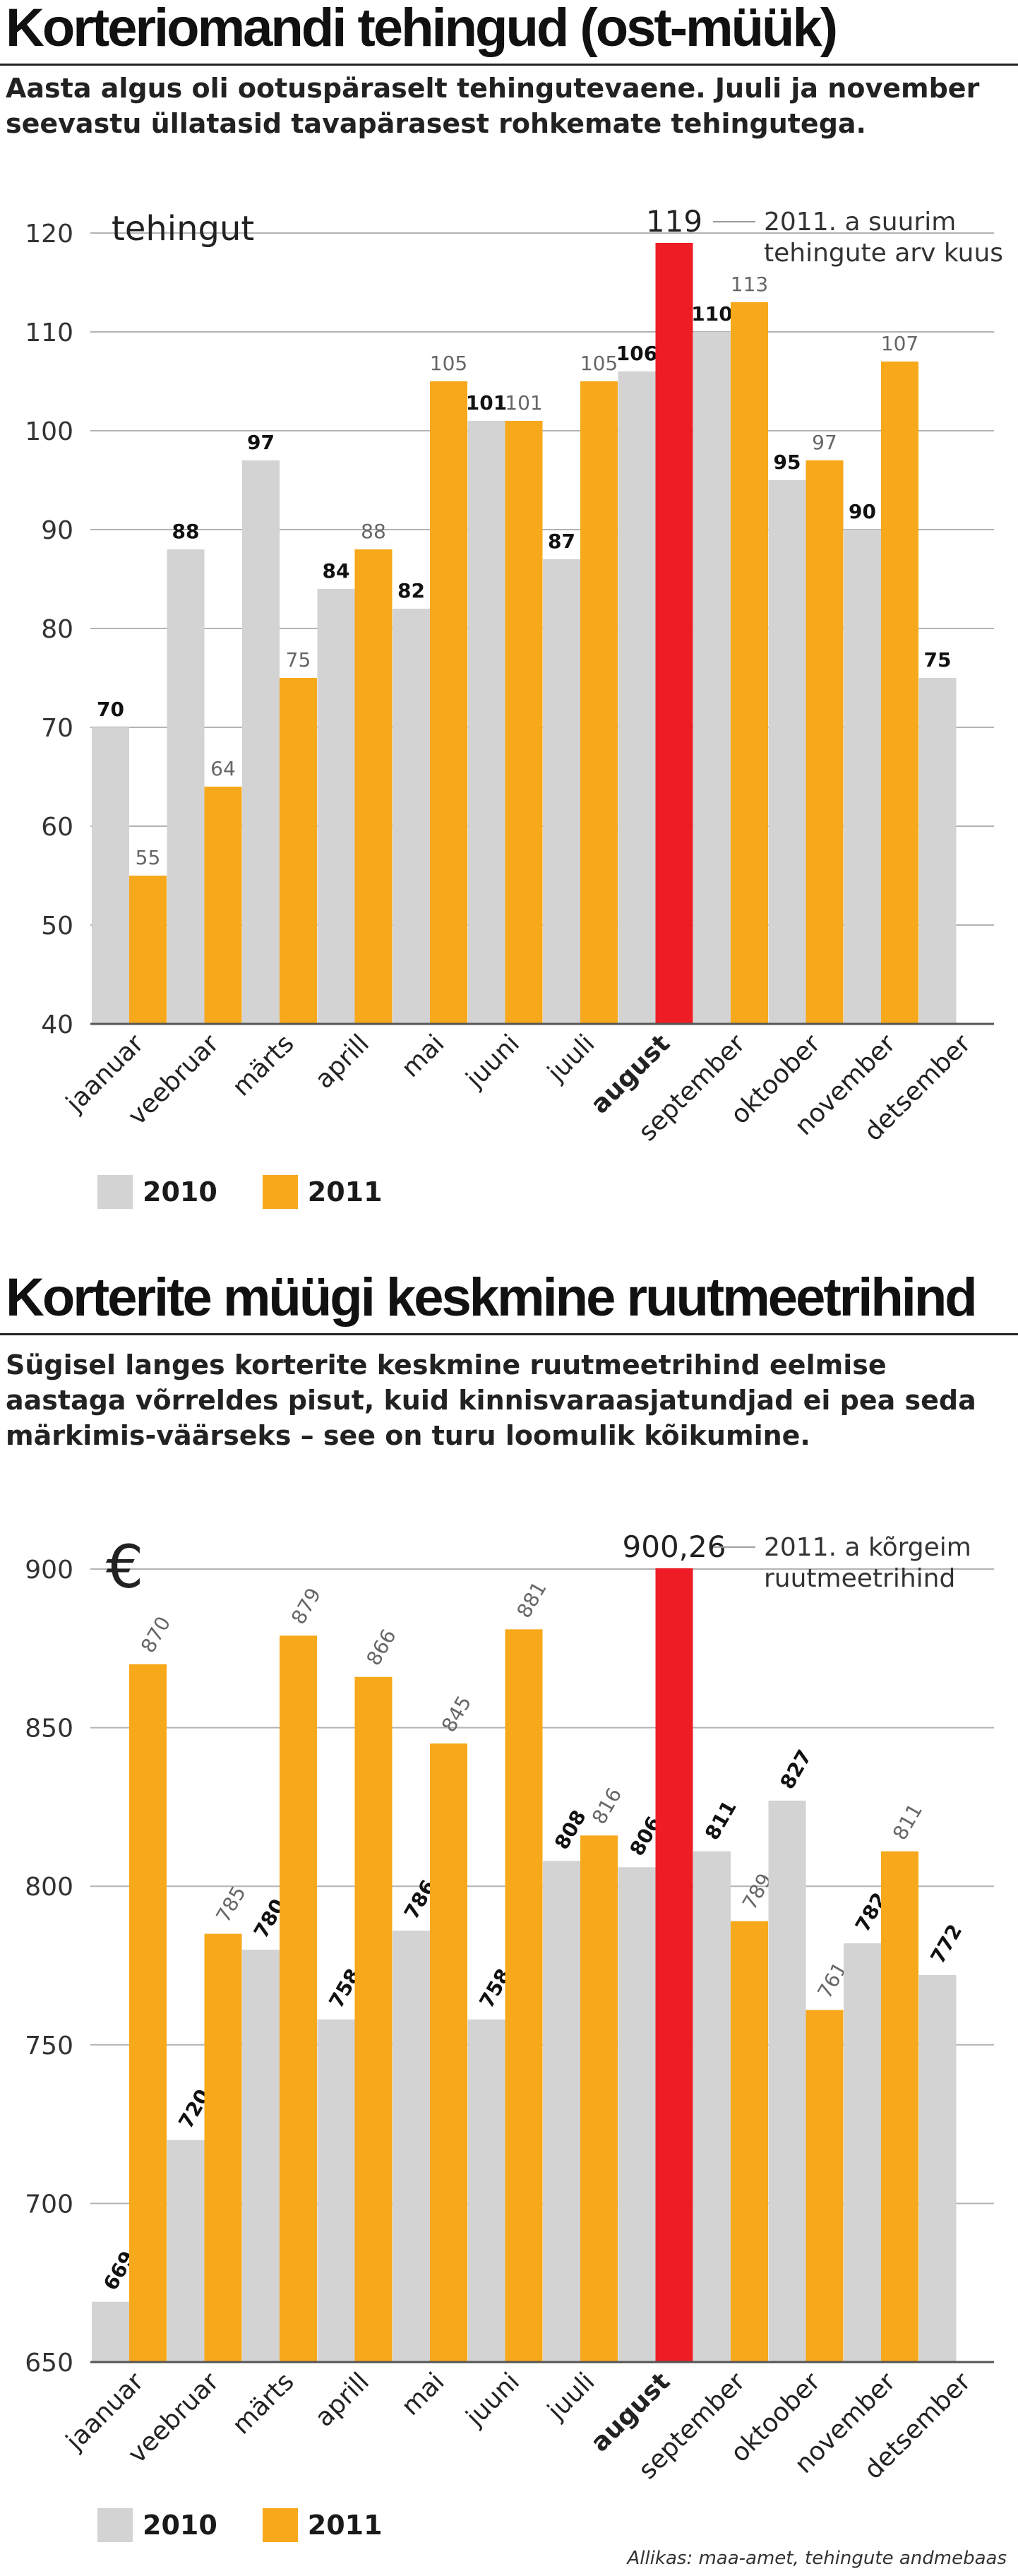 Image resolution: width=1018 pixels, height=2576 pixels. What do you see at coordinates (788, 462) in the screenshot?
I see `data-label-2010: 95` at bounding box center [788, 462].